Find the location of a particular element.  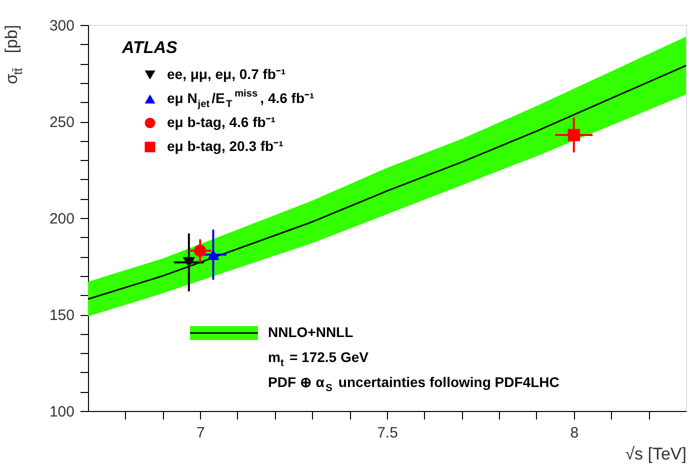

y-tick-label: 300 is located at coordinates (61, 26).